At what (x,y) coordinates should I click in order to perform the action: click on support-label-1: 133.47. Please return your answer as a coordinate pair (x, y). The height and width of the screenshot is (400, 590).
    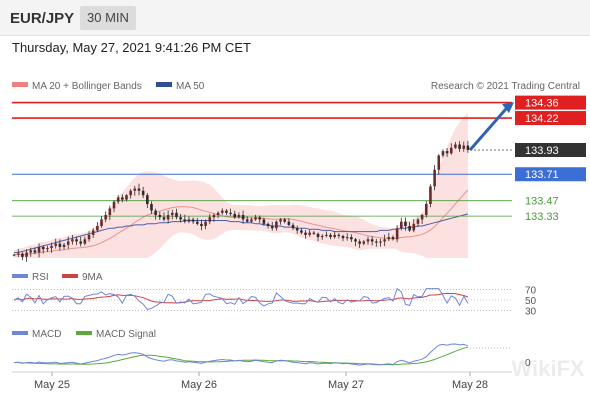
    Looking at the image, I should click on (542, 202).